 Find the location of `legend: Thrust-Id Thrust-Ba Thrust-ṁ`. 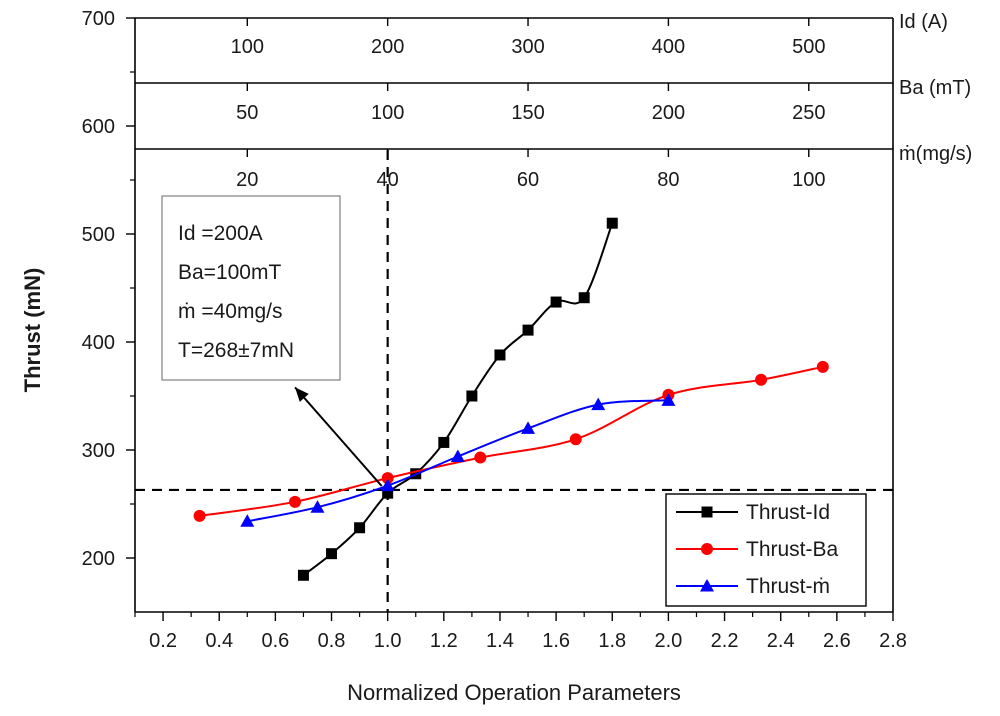

legend: Thrust-Id Thrust-Ba Thrust-ṁ is located at coordinates (766, 550).